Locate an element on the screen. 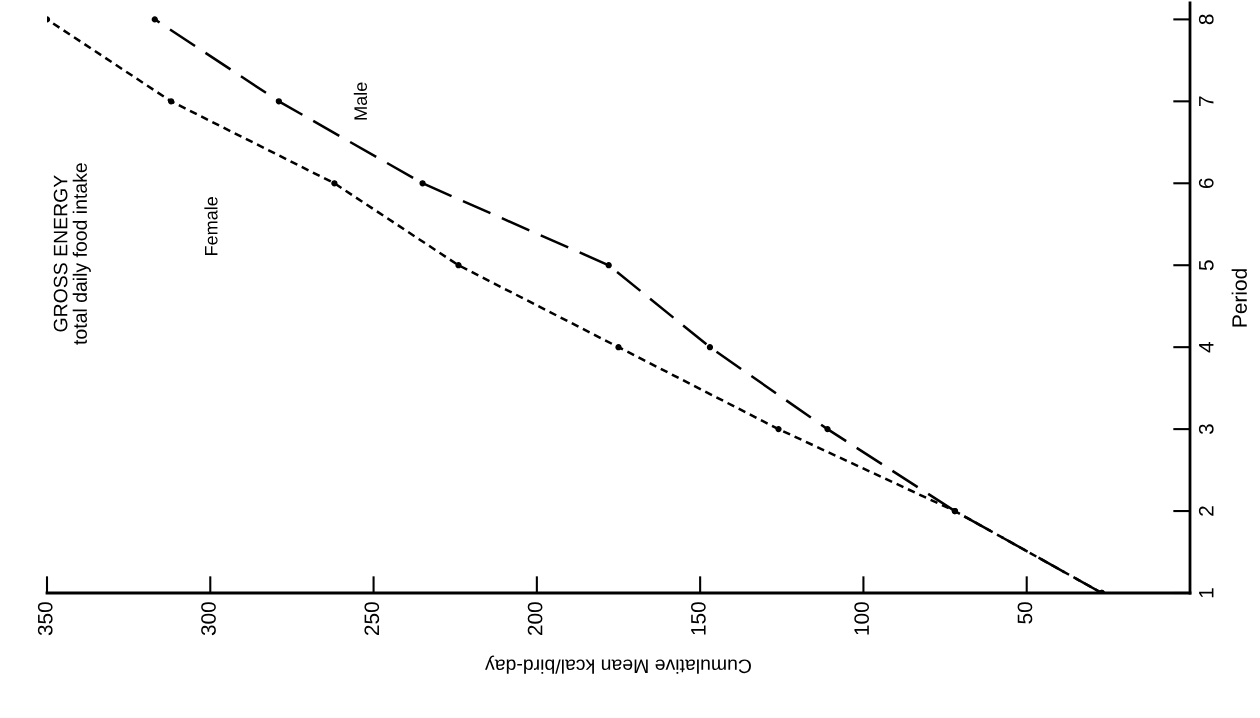  y-tick-label: 3 is located at coordinates (1206, 429).